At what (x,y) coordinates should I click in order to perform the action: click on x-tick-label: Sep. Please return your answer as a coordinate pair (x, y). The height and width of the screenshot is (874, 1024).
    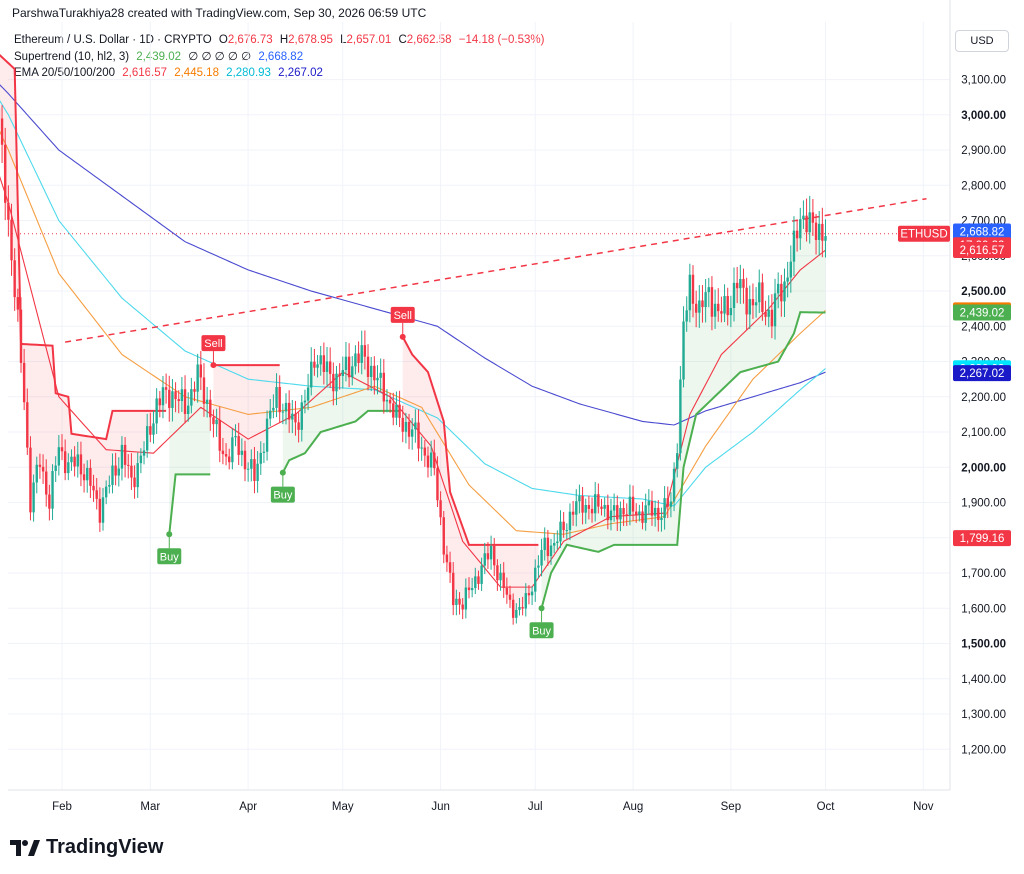
    Looking at the image, I should click on (731, 807).